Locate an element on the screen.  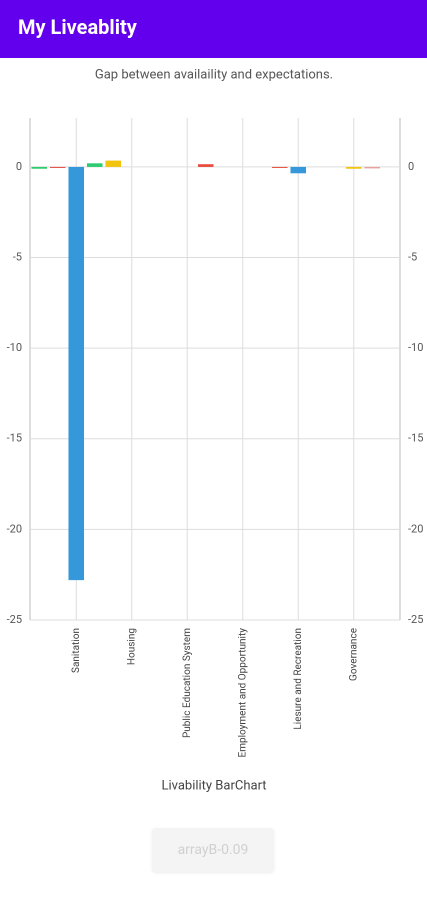
app-bar: My Liveablity is located at coordinates (213, 29).